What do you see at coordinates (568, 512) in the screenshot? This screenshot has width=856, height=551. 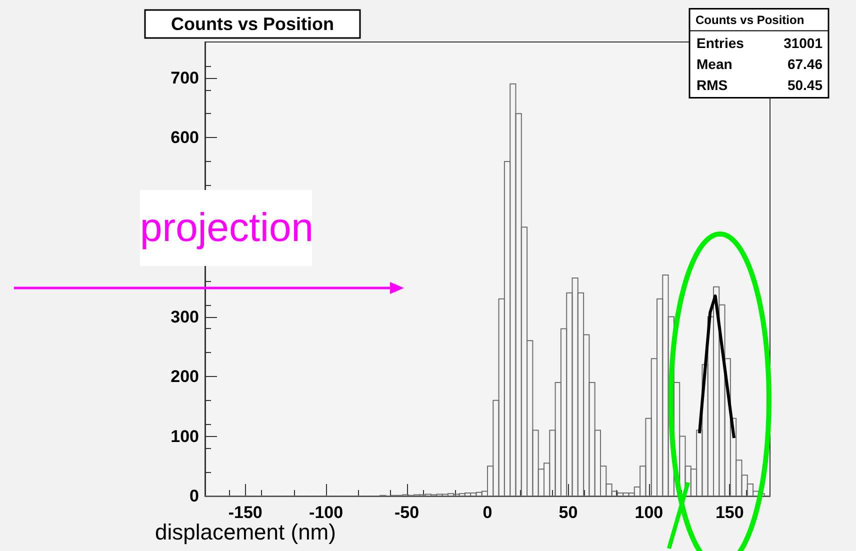 I see `x-tick-label: 50` at bounding box center [568, 512].